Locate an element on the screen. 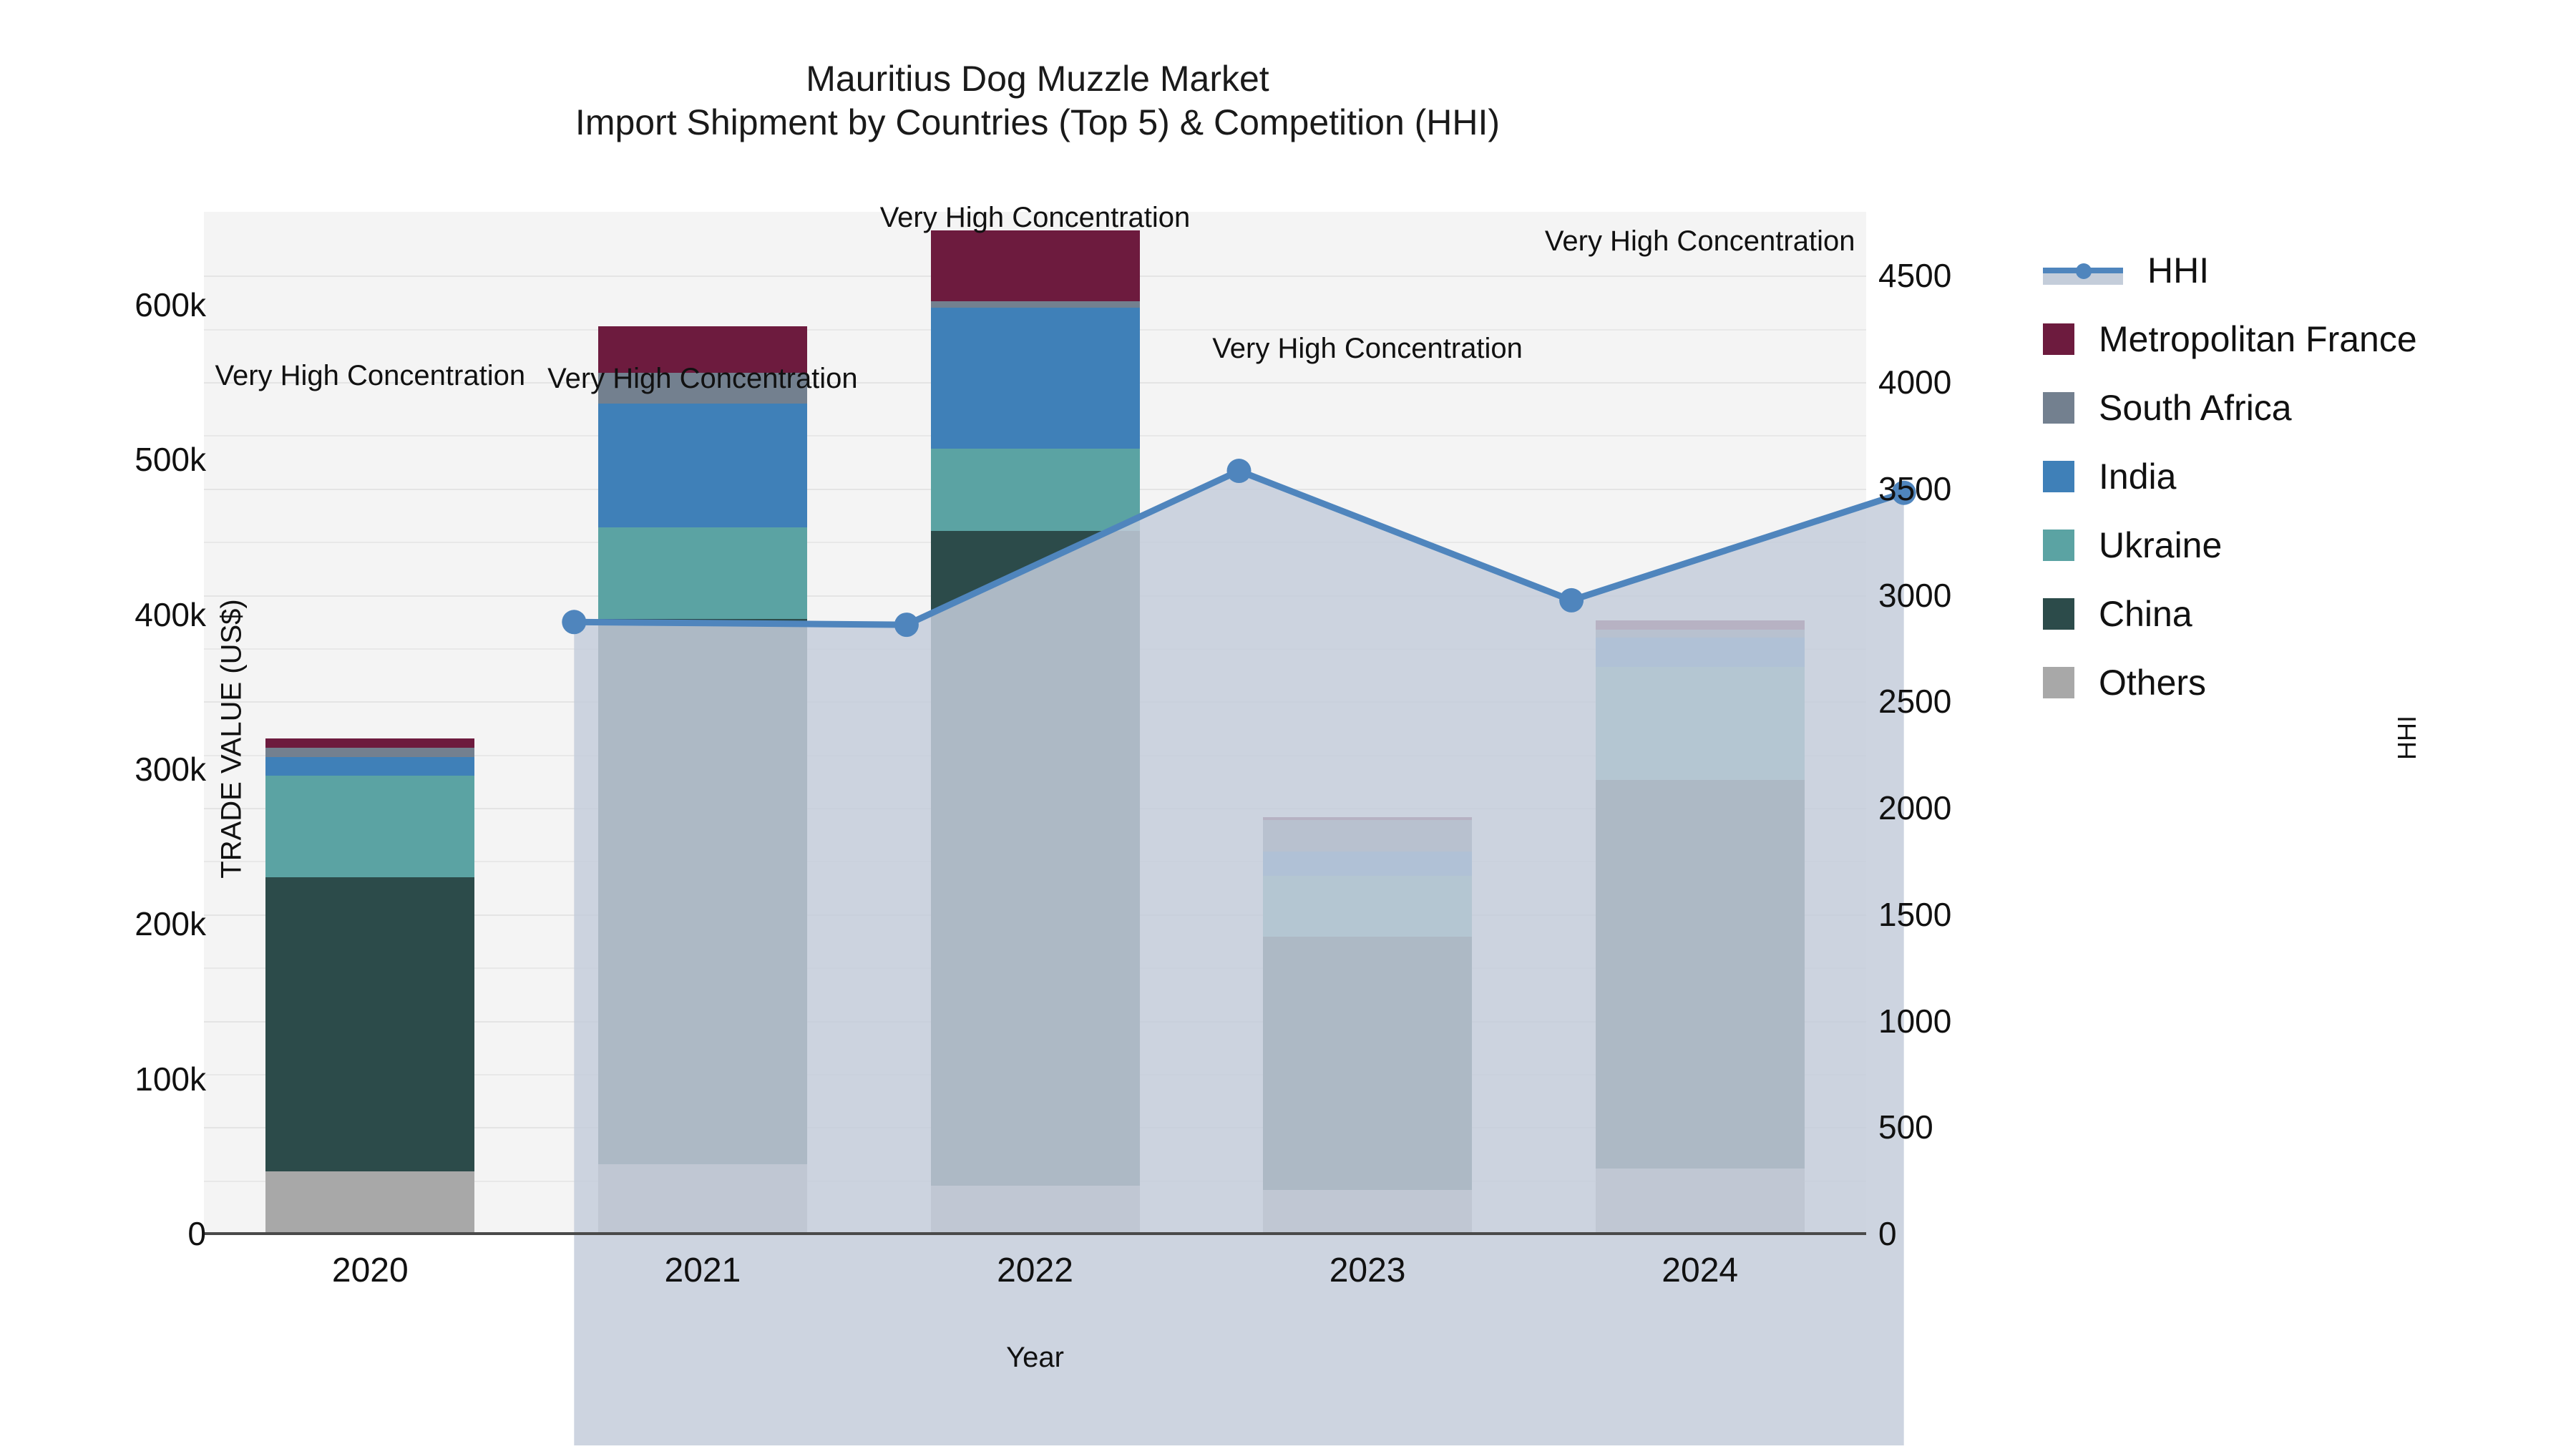 Image resolution: width=2576 pixels, height=1449 pixels. legend-item-label: HHI is located at coordinates (2178, 270).